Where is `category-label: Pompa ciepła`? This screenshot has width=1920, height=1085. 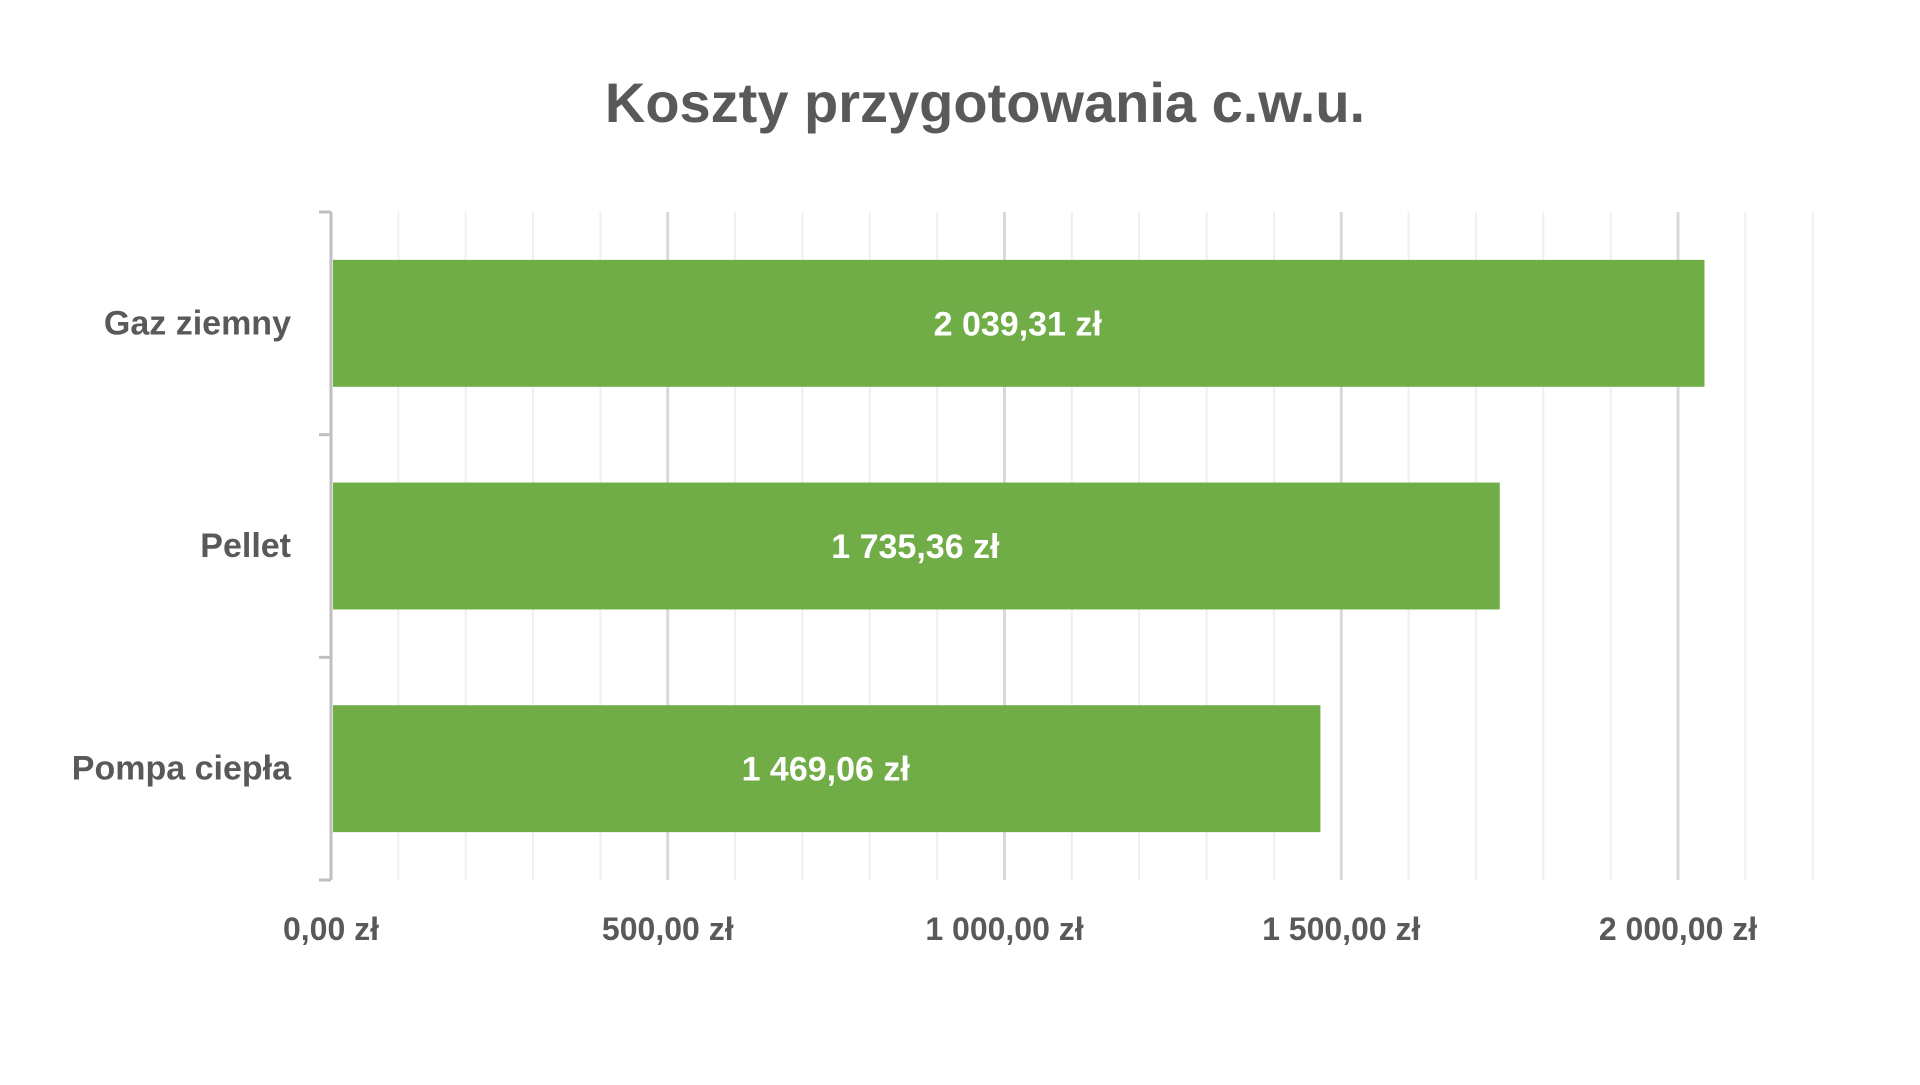
category-label: Pompa ciepła is located at coordinates (182, 769).